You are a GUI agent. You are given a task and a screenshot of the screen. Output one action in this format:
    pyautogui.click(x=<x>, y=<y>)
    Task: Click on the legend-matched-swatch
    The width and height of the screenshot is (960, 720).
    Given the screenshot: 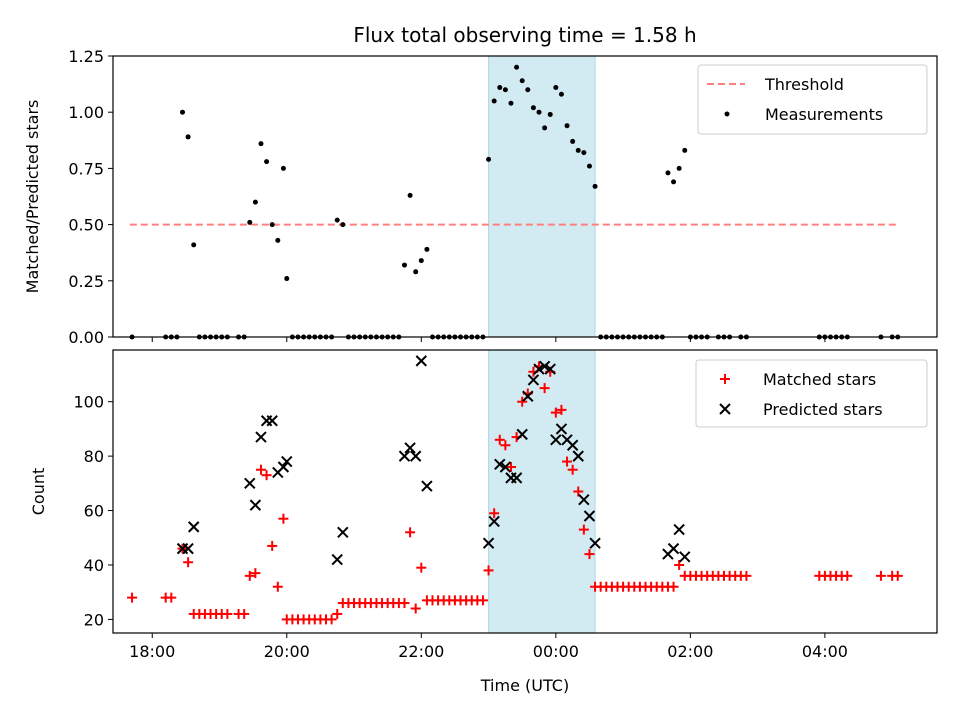 What is the action you would take?
    pyautogui.click(x=725, y=379)
    